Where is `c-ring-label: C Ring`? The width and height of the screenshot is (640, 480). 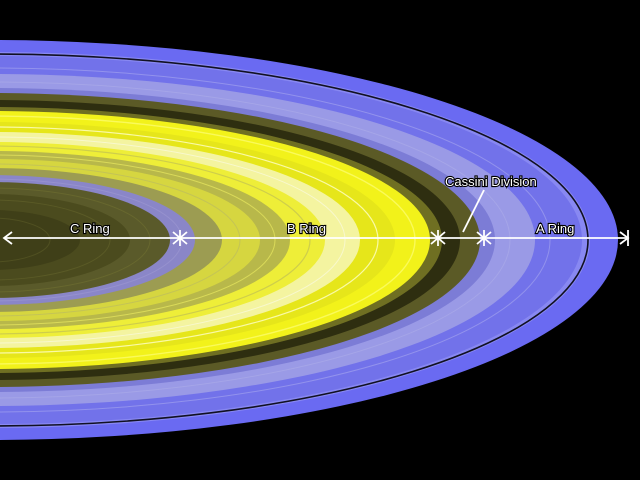 c-ring-label: C Ring is located at coordinates (90, 228).